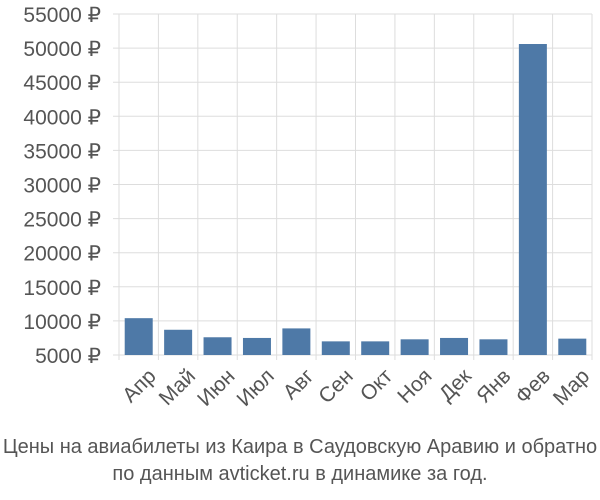 This screenshot has width=600, height=500. Describe the element at coordinates (533, 387) in the screenshot. I see `x-tick-label: Фев` at that location.